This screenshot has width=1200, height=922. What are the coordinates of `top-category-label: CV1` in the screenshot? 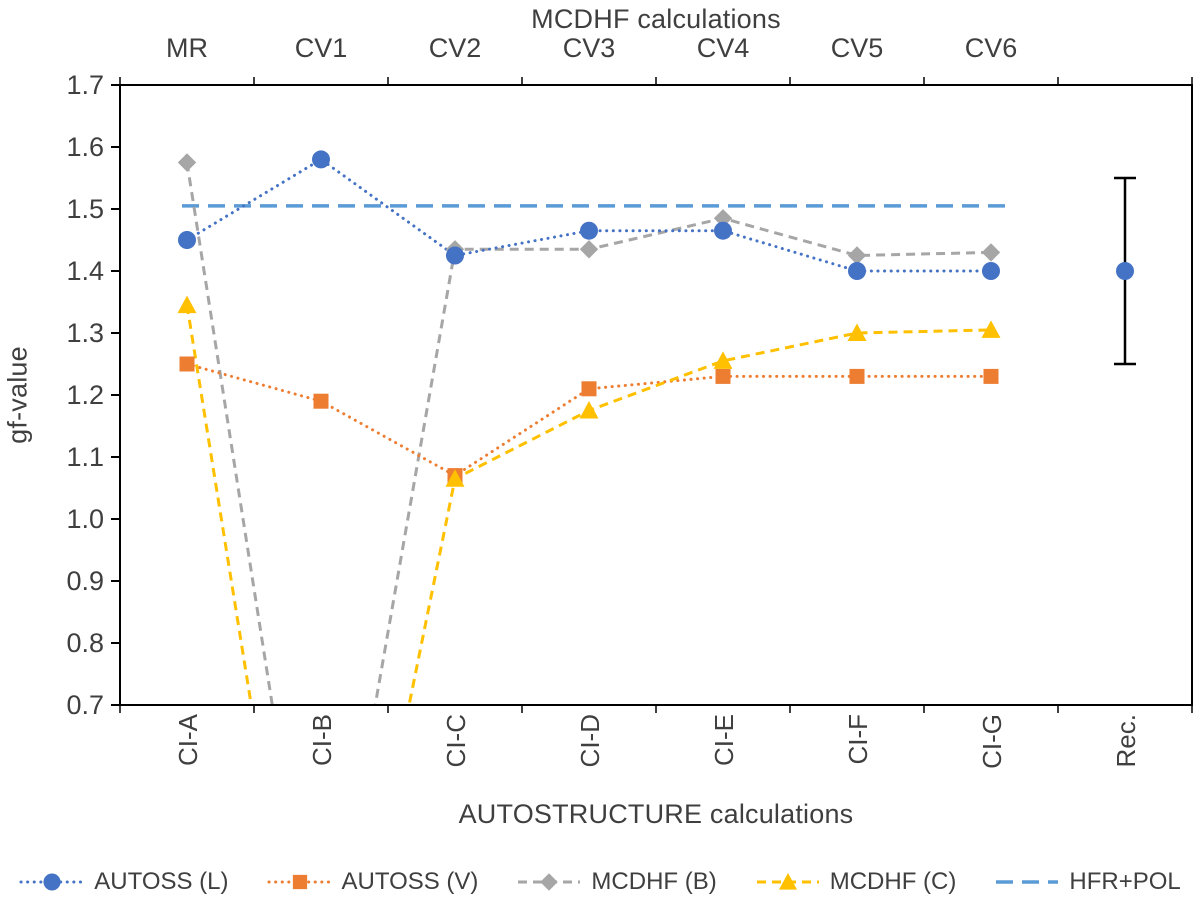 It's located at (321, 48).